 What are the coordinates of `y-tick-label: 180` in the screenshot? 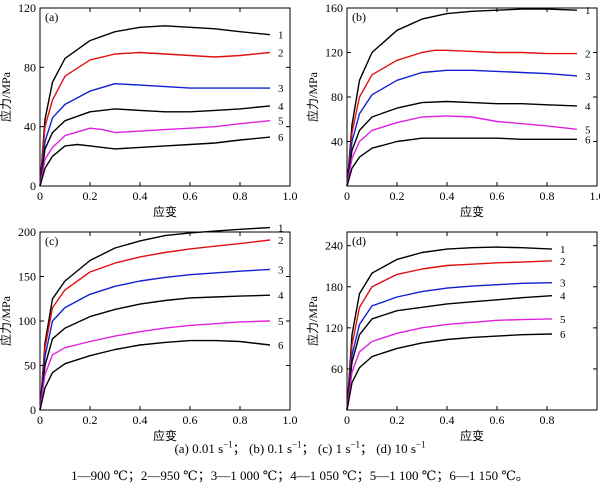 It's located at (334, 287).